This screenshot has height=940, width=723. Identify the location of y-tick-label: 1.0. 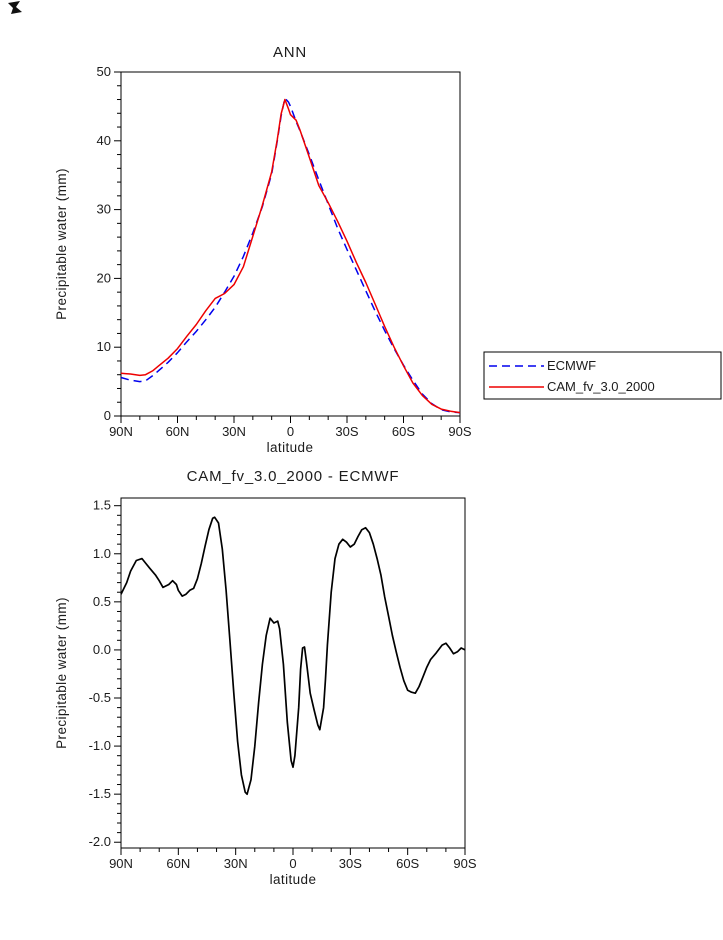
(102, 553).